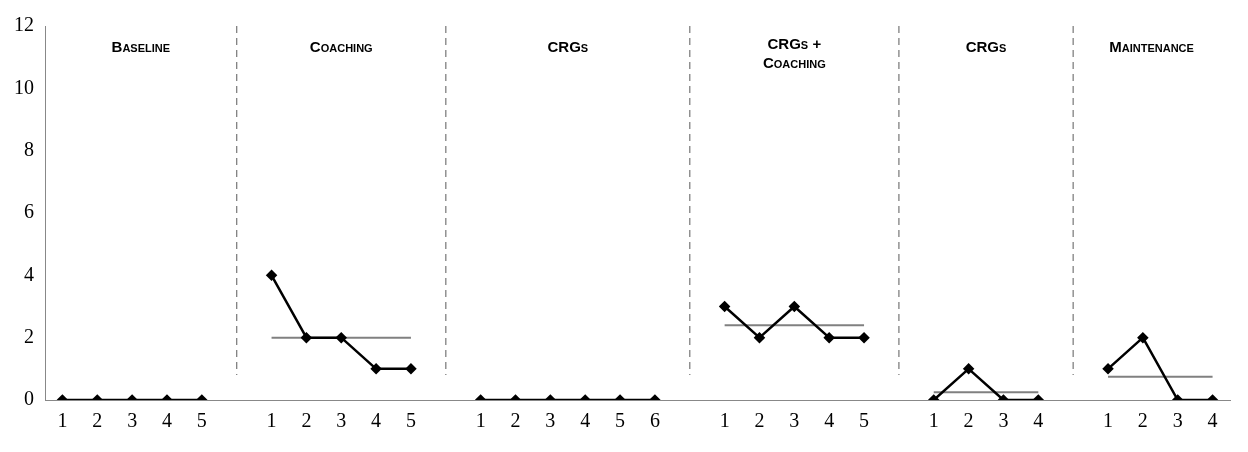 The image size is (1248, 452). What do you see at coordinates (141, 47) in the screenshot?
I see `annotation: Baseline` at bounding box center [141, 47].